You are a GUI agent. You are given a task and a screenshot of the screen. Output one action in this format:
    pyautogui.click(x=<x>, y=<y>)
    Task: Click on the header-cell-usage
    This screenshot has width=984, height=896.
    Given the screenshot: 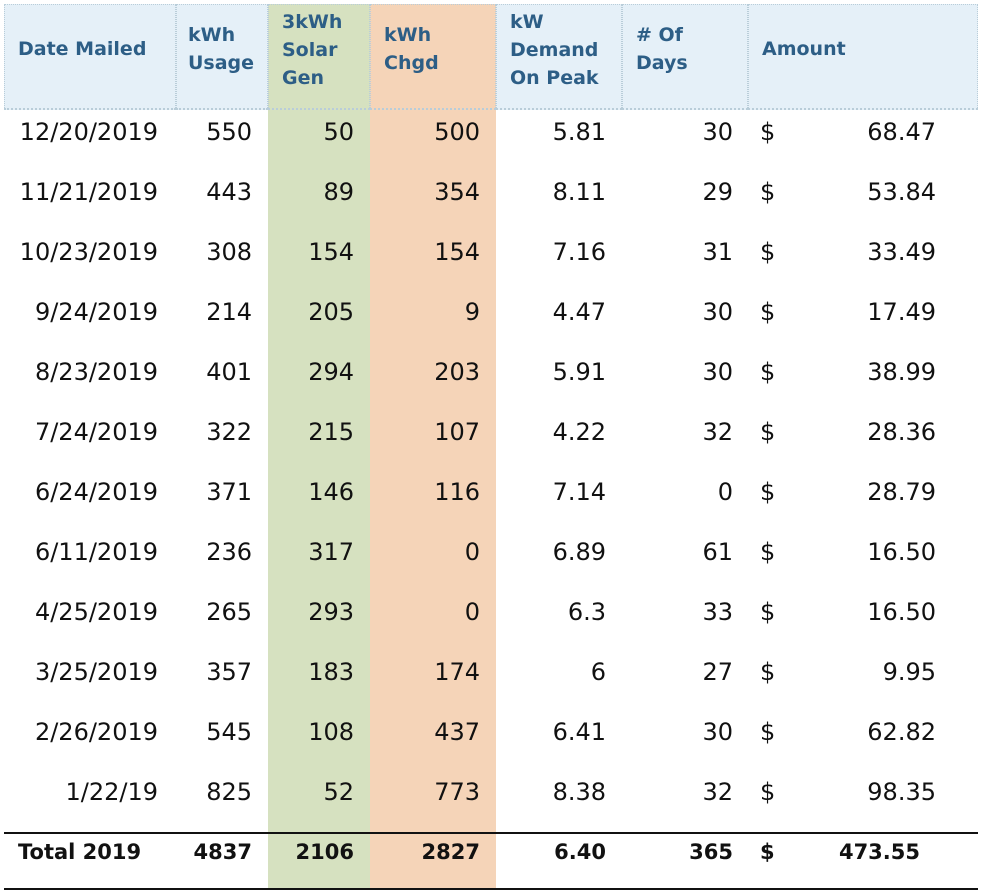 What is the action you would take?
    pyautogui.click(x=222, y=57)
    